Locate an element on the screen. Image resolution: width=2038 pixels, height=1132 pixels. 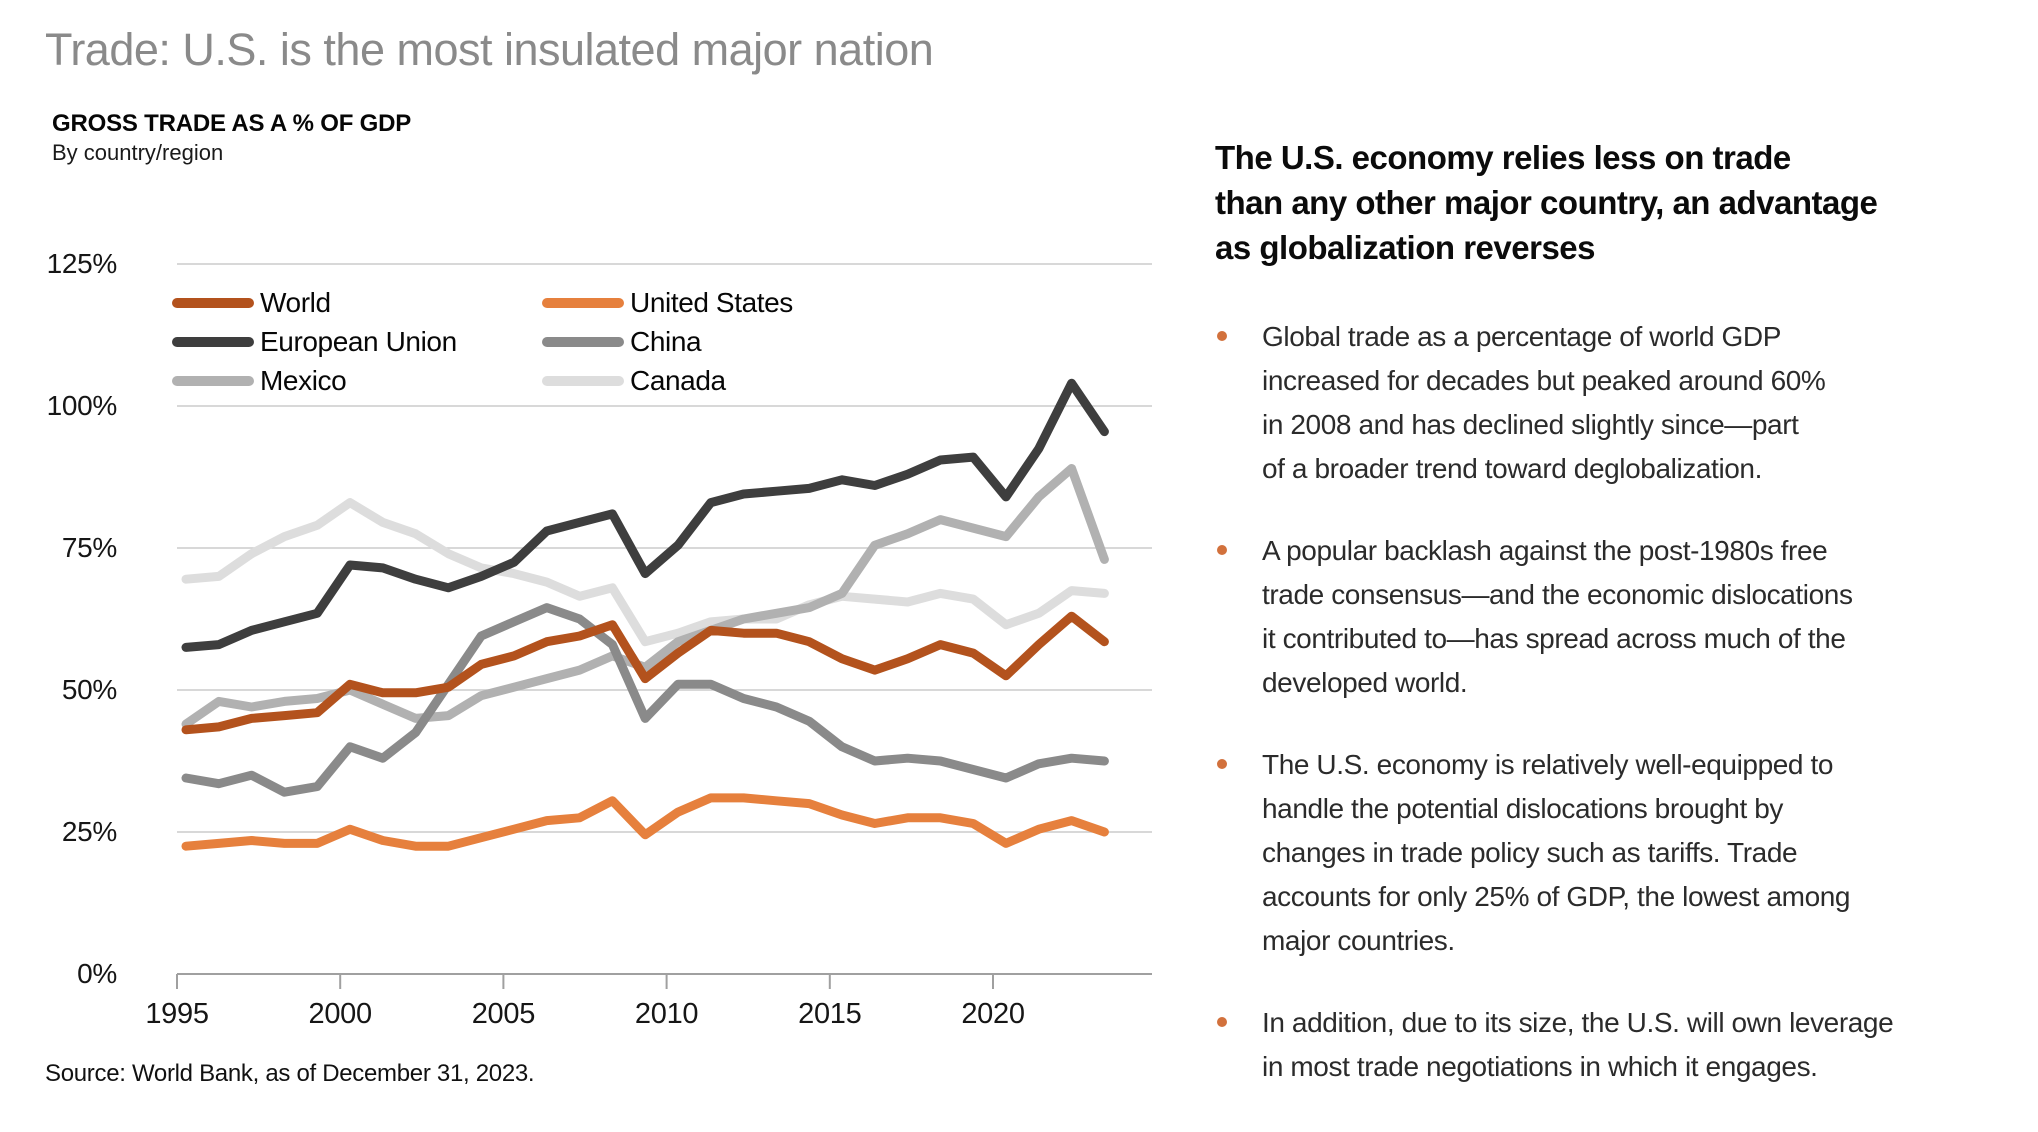
series-line-united-states is located at coordinates (645, 822).